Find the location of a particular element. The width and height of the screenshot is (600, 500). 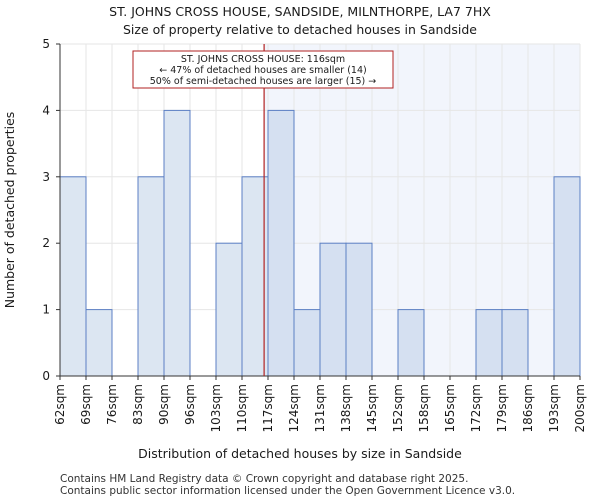

annotation-line-1: ST. JOHNS CROSS HOUSE: 116sqm is located at coordinates (263, 59).